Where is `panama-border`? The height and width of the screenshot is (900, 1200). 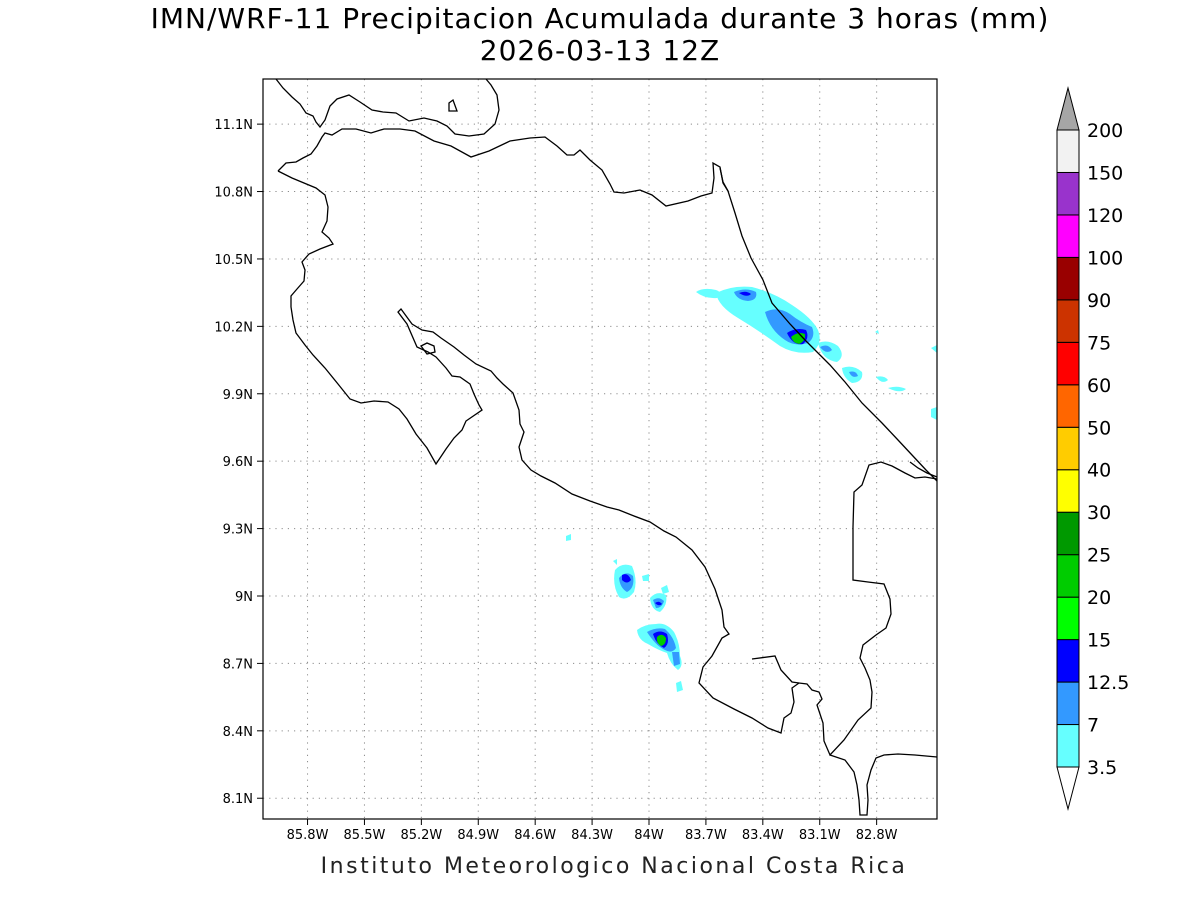
panama-border is located at coordinates (923, 469).